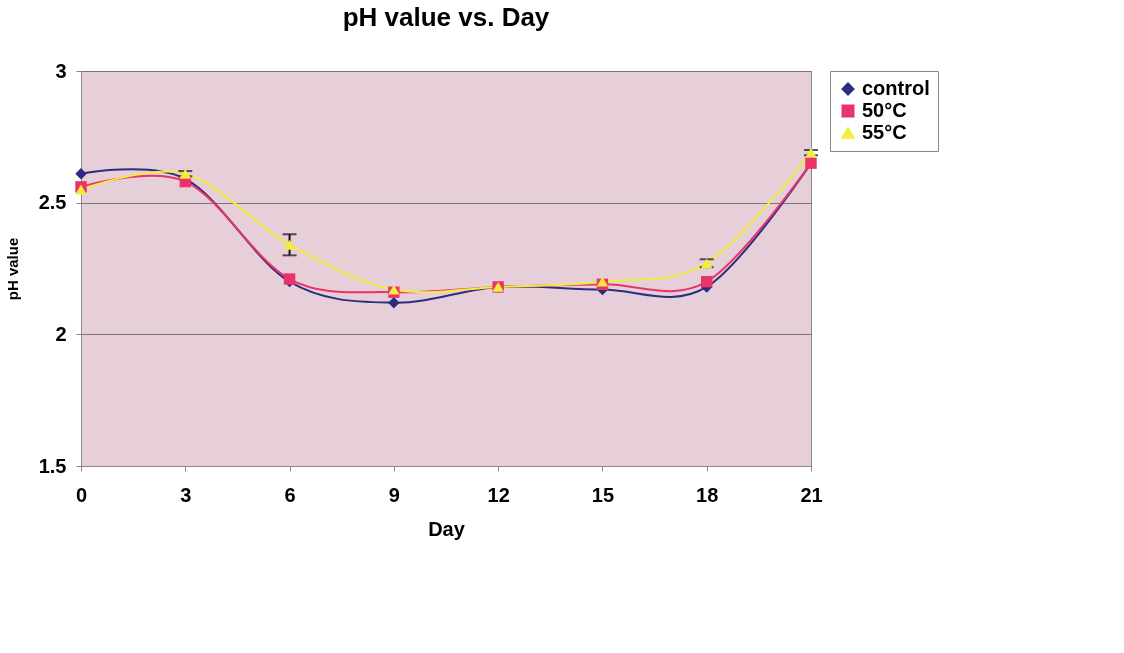 The height and width of the screenshot is (653, 1124). I want to click on y-axis-title: pH value, so click(12, 269).